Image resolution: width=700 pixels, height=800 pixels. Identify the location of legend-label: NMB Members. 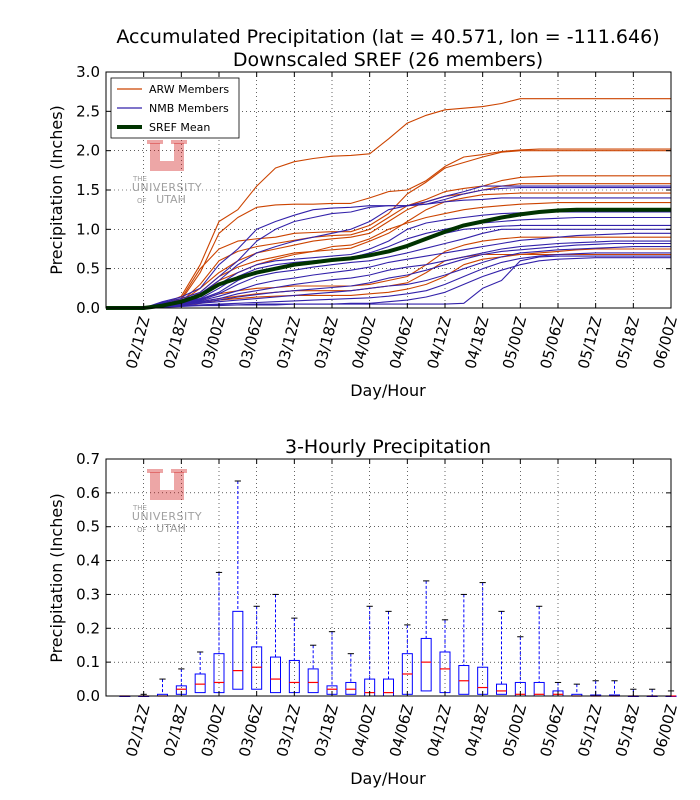
(189, 108).